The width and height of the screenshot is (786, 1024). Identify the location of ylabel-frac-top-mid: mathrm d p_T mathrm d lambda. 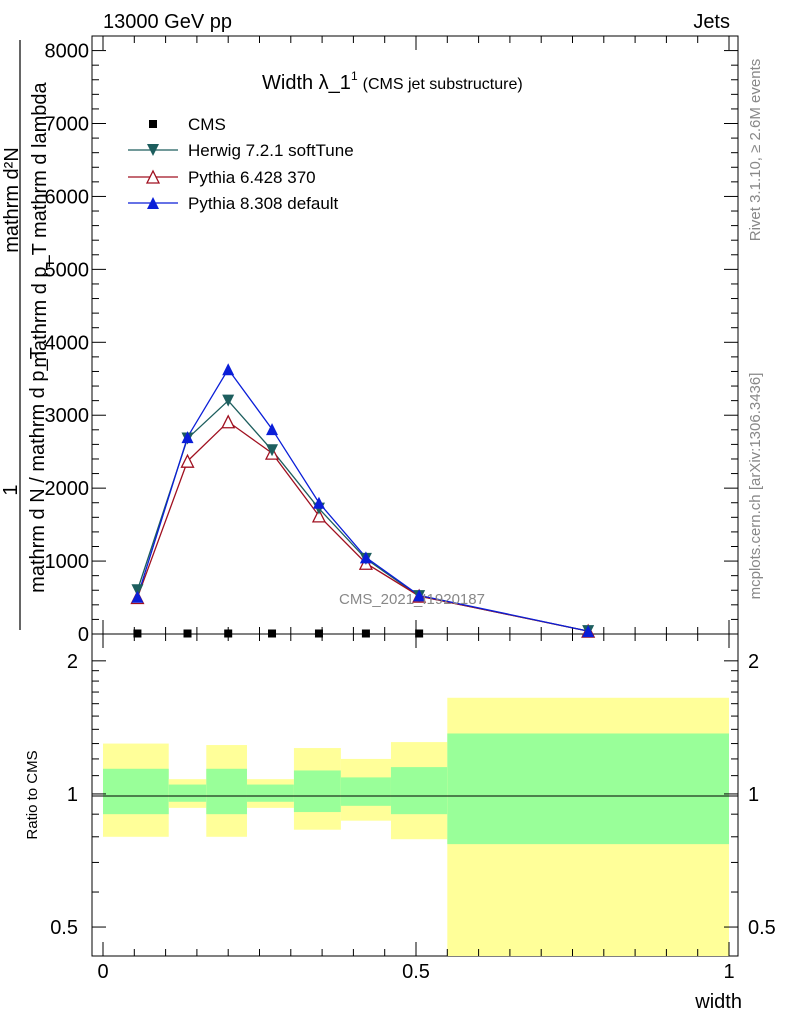
(40, 224).